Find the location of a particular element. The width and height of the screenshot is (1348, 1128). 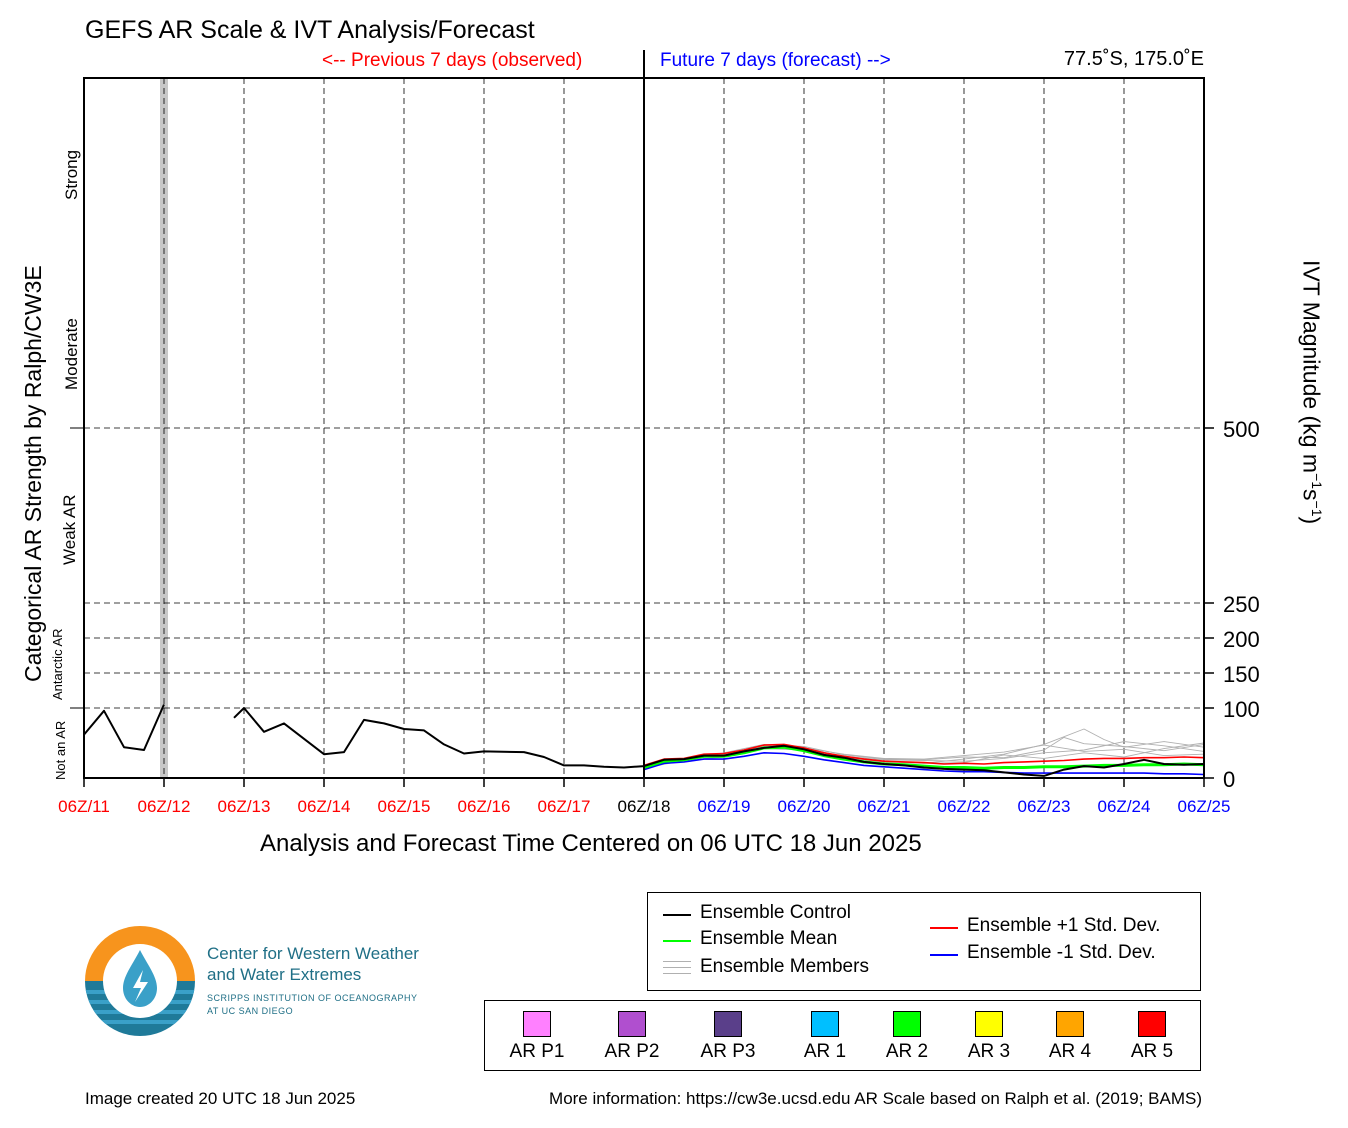

ytick-label: 250 is located at coordinates (1241, 604).